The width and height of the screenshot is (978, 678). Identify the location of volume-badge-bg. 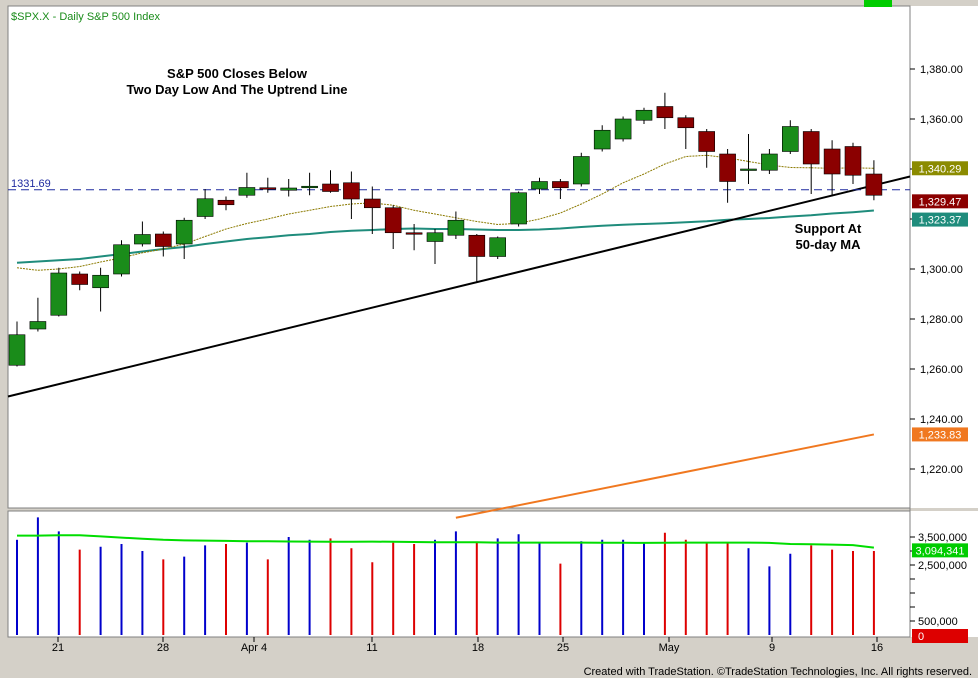
(940, 550).